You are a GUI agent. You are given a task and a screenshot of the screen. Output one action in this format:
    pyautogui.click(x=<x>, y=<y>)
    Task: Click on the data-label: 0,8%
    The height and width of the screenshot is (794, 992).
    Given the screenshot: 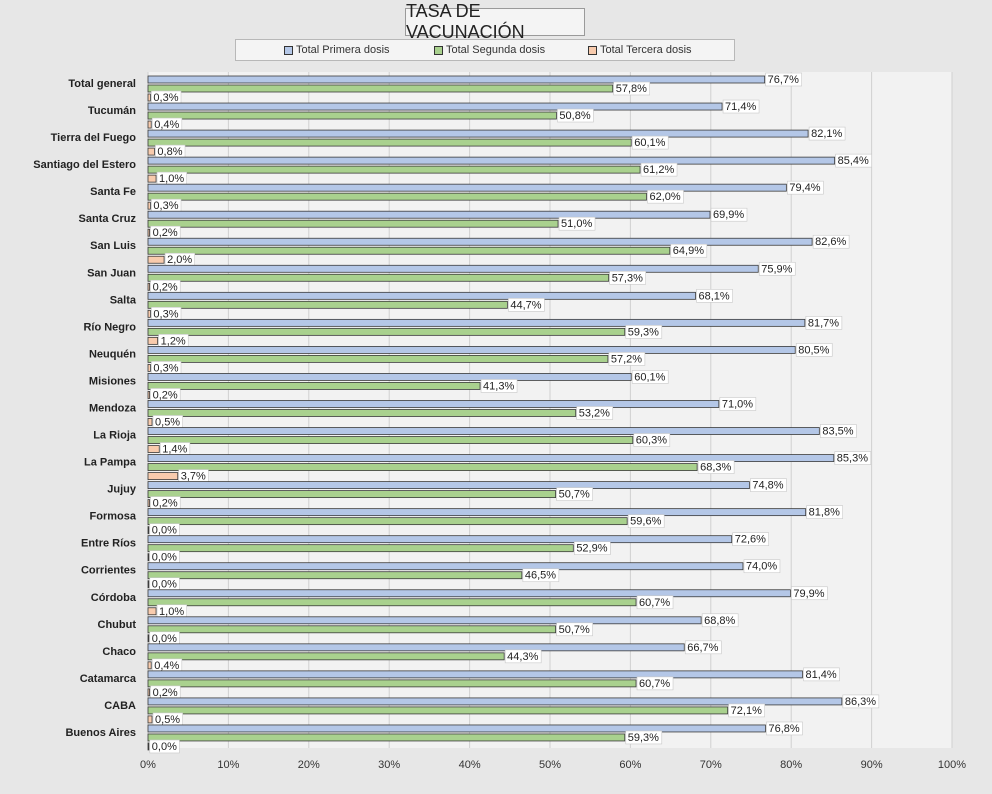 What is the action you would take?
    pyautogui.click(x=169, y=152)
    